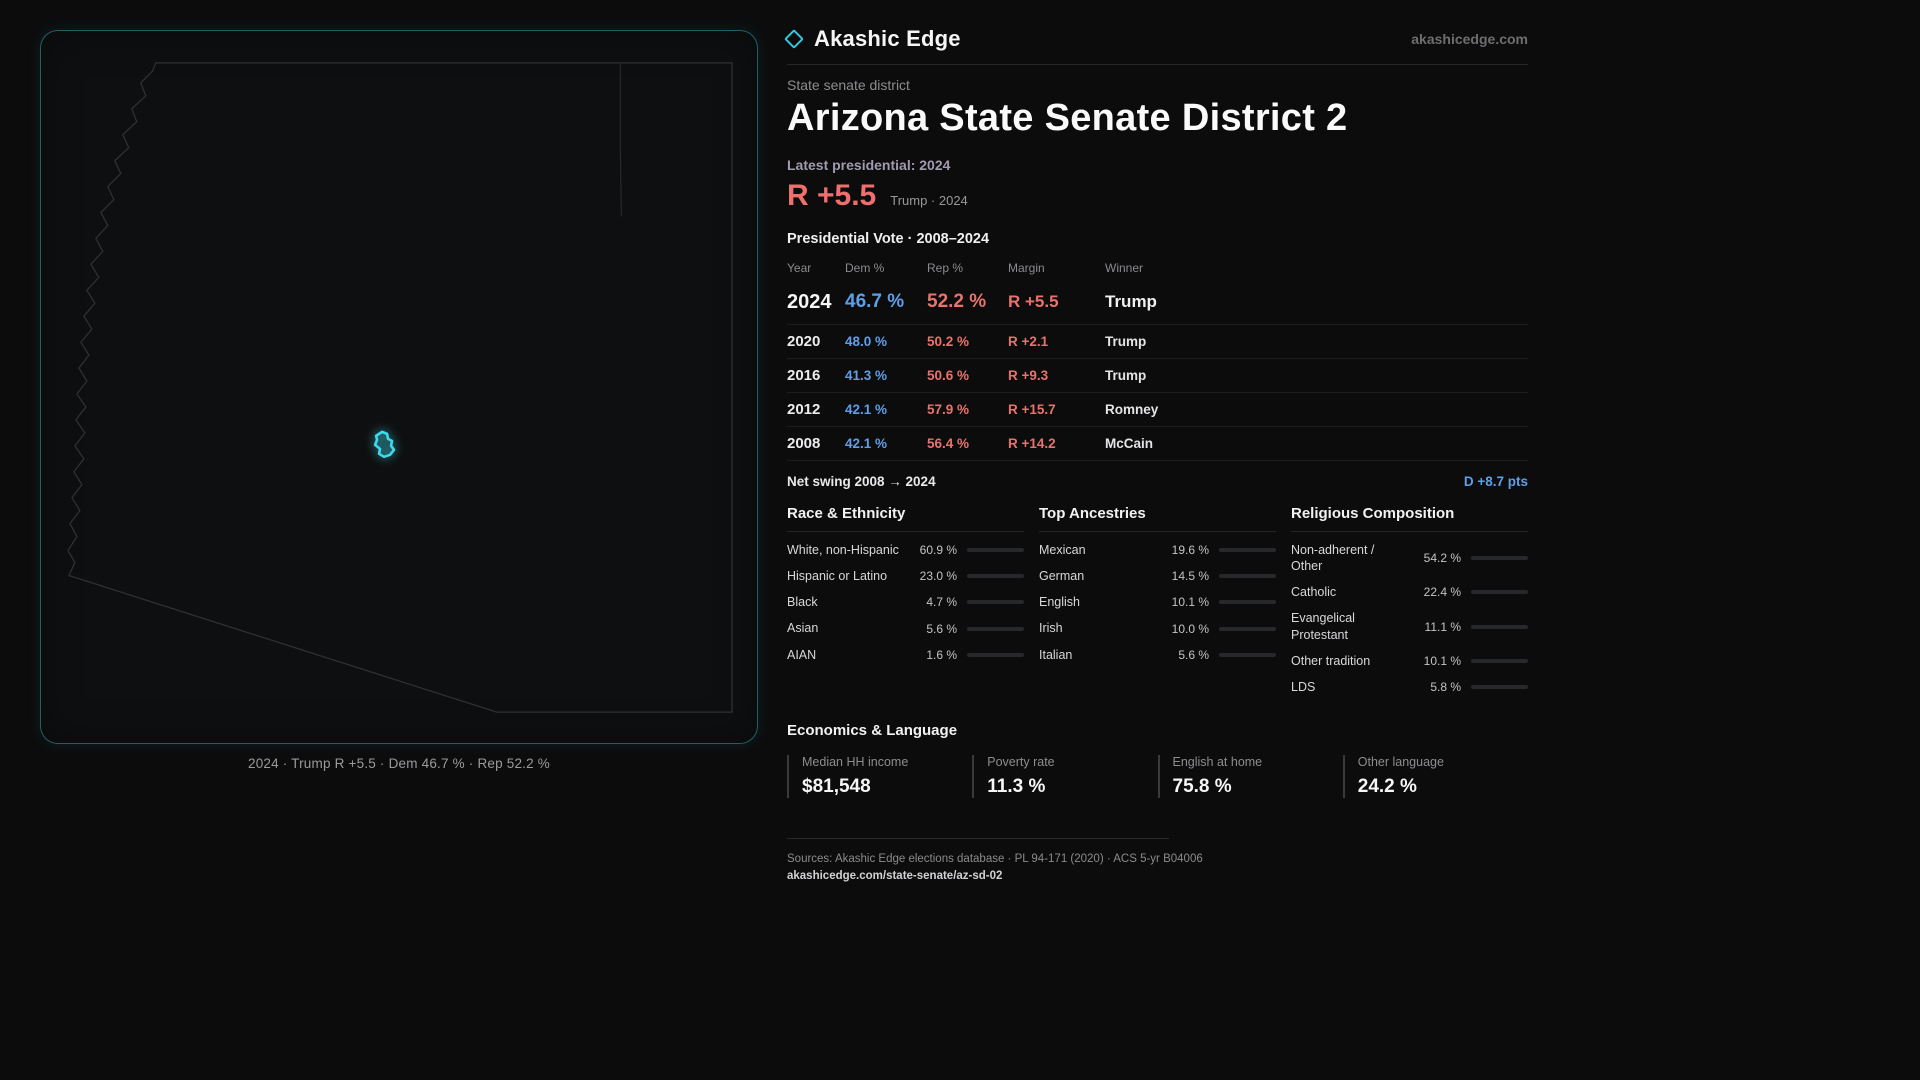 Image resolution: width=1920 pixels, height=1080 pixels. I want to click on item-label: English, so click(1059, 602).